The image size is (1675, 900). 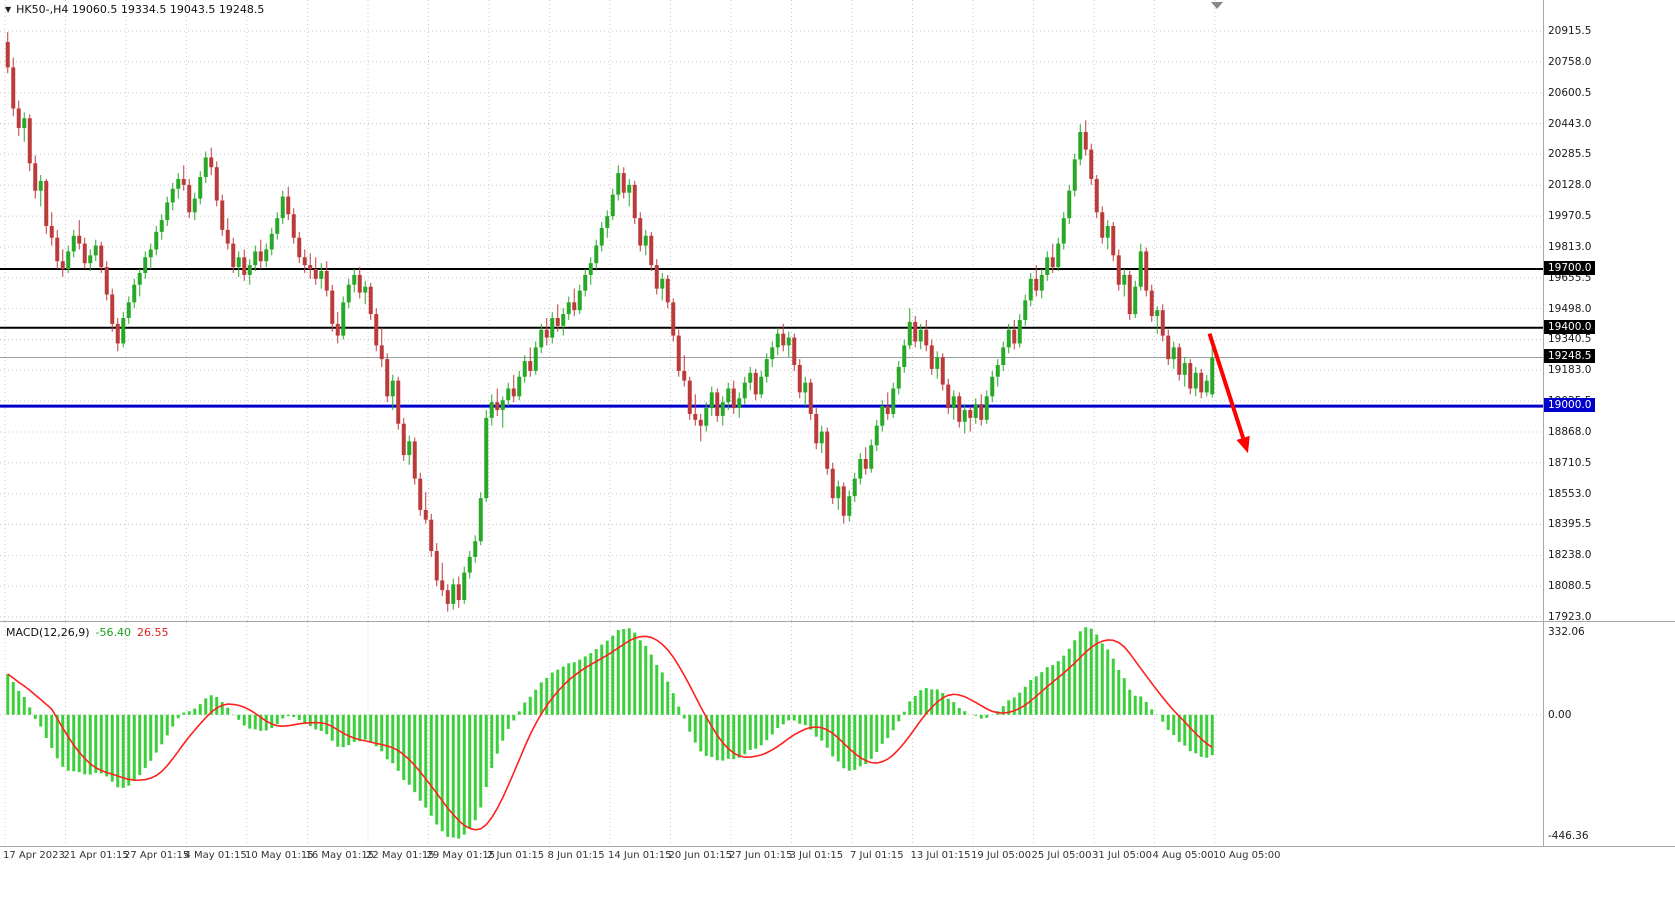 I want to click on price-tick-label: 19183.0, so click(x=1570, y=370).